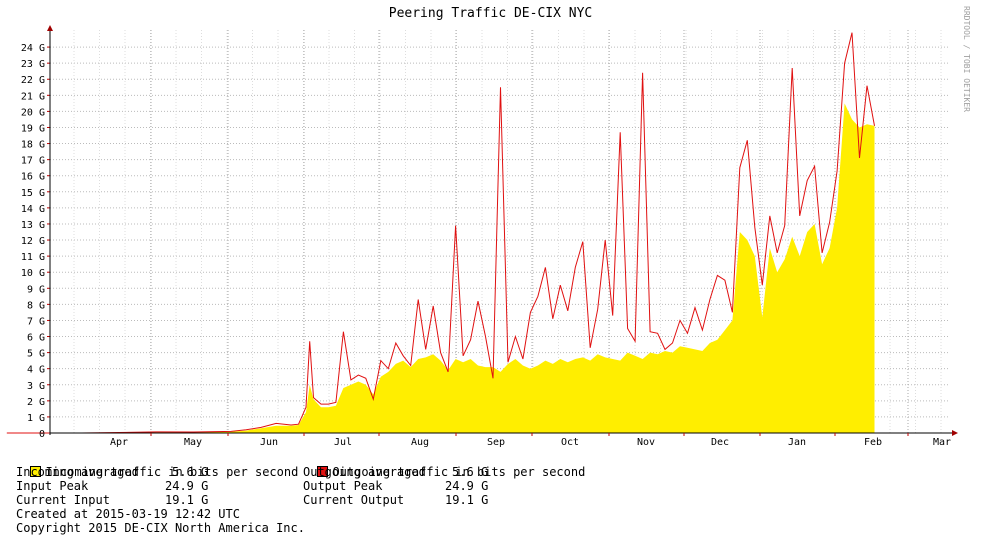 This screenshot has height=543, width=981. Describe the element at coordinates (873, 442) in the screenshot. I see `x-tick-label: Feb` at that location.